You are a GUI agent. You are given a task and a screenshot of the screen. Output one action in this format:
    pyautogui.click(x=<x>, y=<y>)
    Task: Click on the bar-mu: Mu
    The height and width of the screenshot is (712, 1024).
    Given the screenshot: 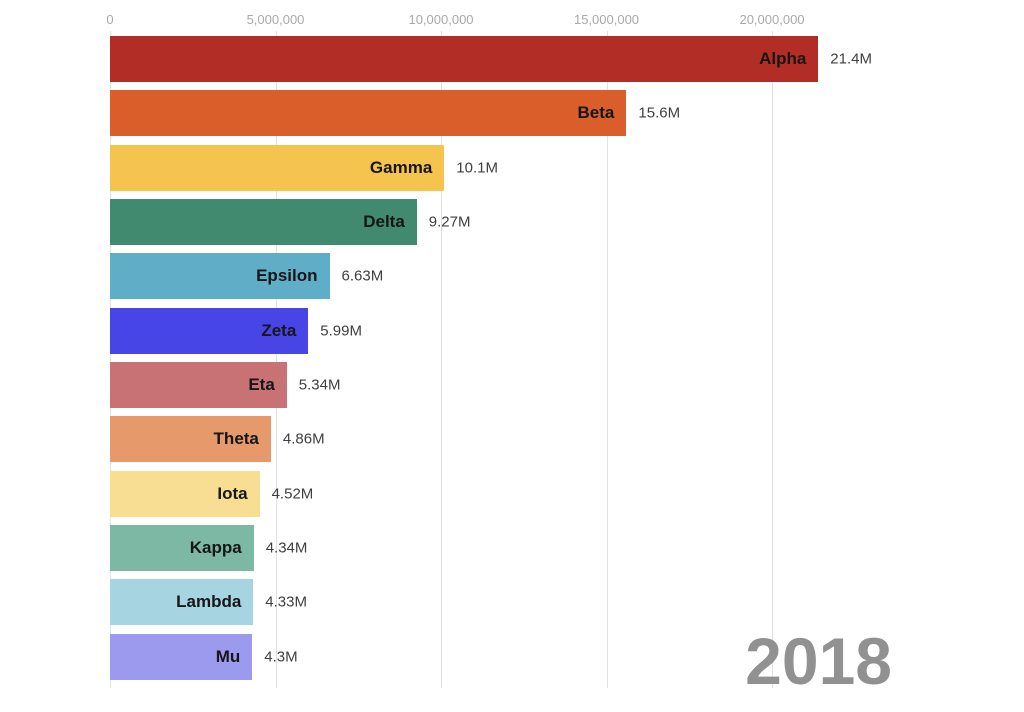 What is the action you would take?
    pyautogui.click(x=181, y=656)
    